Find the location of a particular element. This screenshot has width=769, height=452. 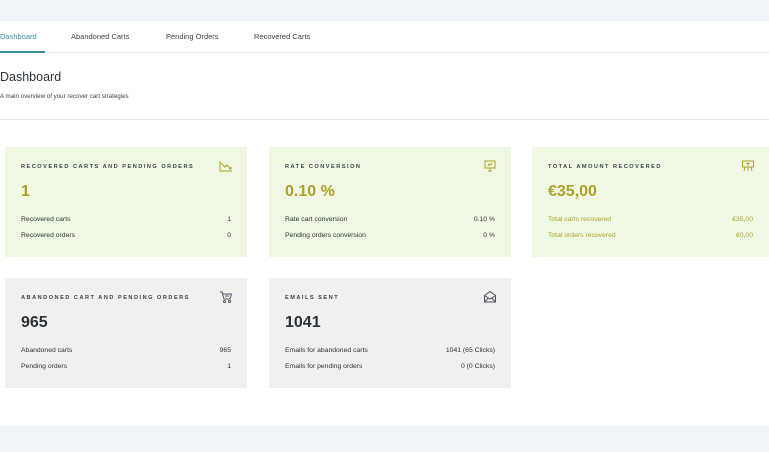

row-value: 1041 (65 Clicks) is located at coordinates (470, 350).